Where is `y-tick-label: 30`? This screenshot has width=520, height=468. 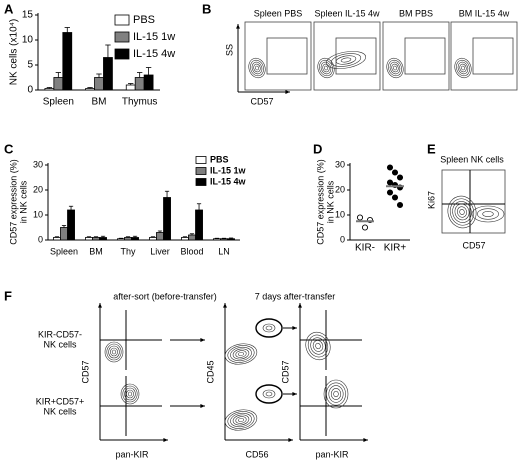
y-tick-label: 30 is located at coordinates (340, 164).